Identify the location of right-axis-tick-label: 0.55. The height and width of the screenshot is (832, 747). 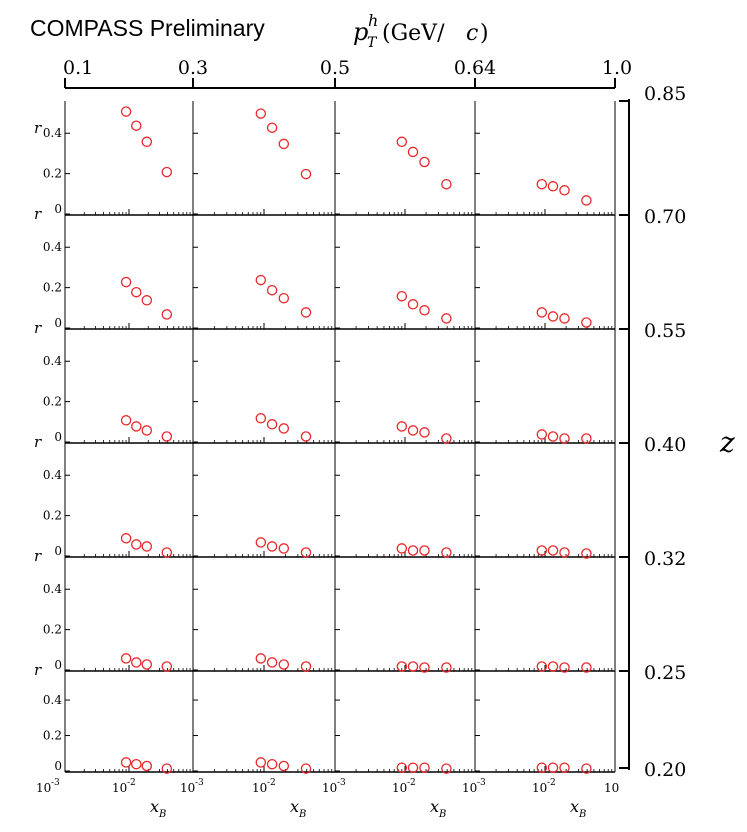
(665, 331).